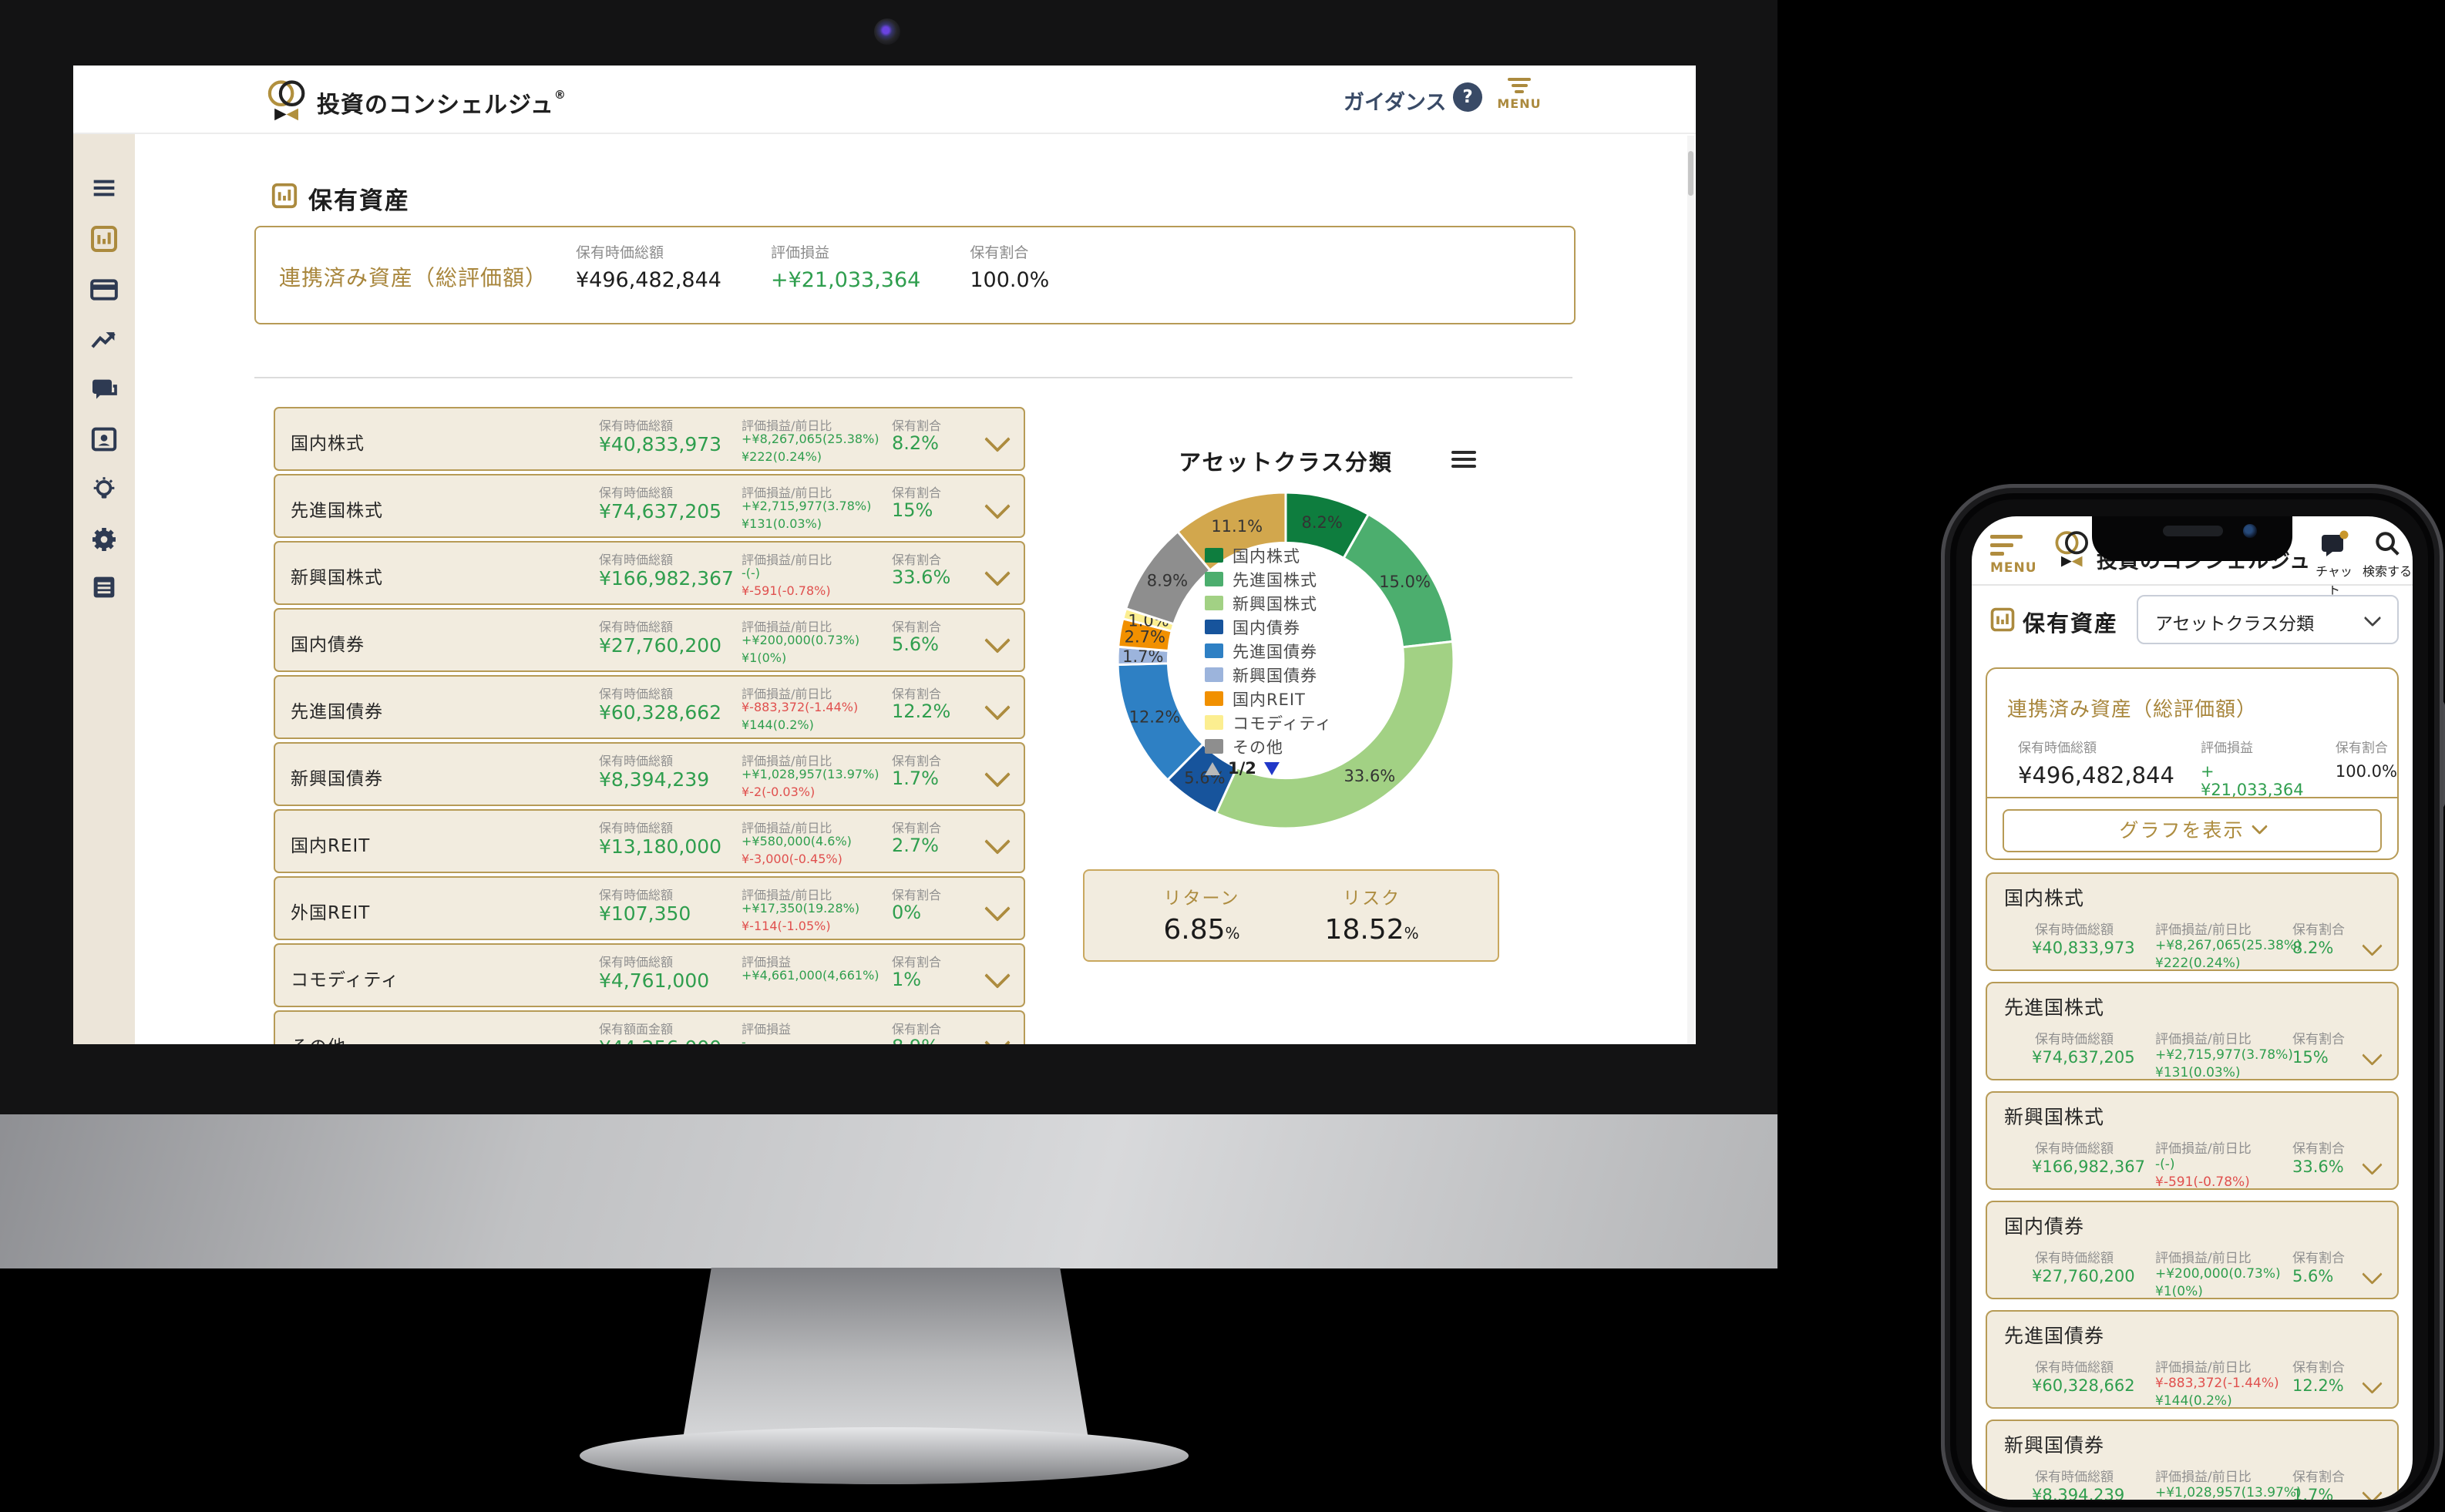 This screenshot has width=2445, height=1512. Describe the element at coordinates (1212, 768) in the screenshot. I see `legend-prev-icon` at that location.